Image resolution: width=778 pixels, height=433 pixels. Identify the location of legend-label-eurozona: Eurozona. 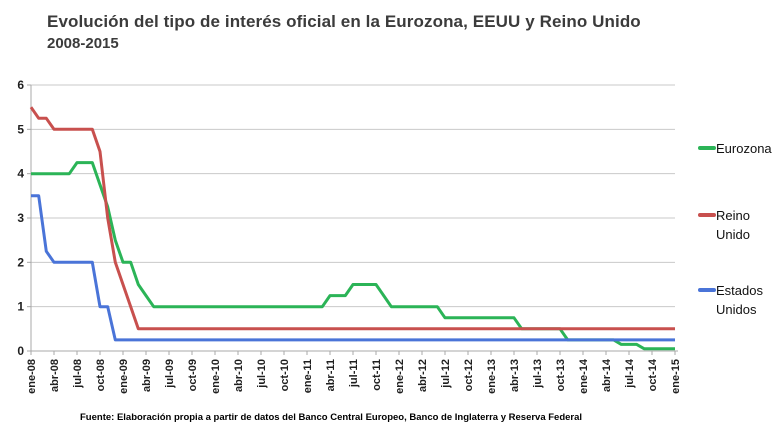
(744, 148).